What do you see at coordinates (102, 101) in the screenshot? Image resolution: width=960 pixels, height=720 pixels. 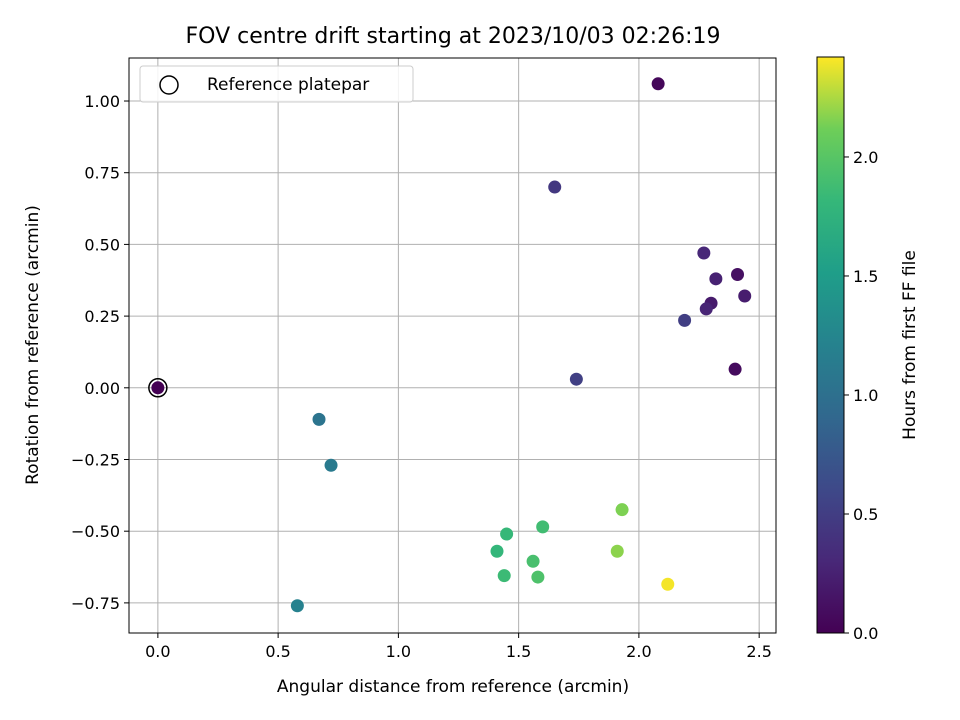 I see `y-tick-label: 1.00` at bounding box center [102, 101].